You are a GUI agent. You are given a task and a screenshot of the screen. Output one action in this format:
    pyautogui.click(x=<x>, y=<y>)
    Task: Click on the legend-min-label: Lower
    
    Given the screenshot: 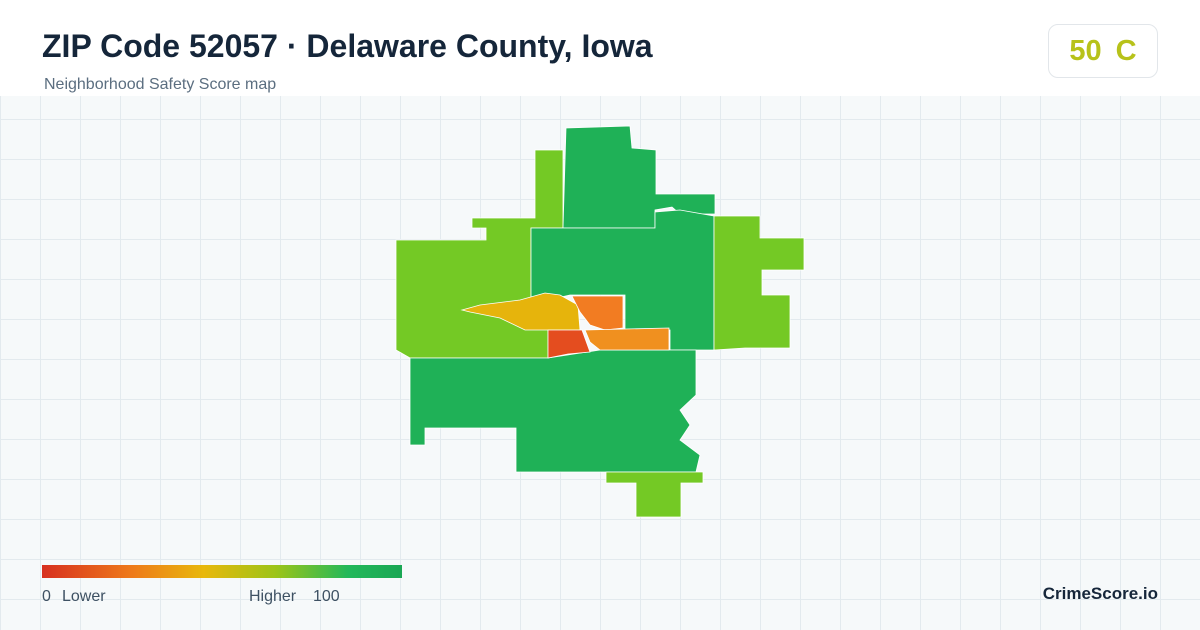 What is the action you would take?
    pyautogui.click(x=84, y=596)
    